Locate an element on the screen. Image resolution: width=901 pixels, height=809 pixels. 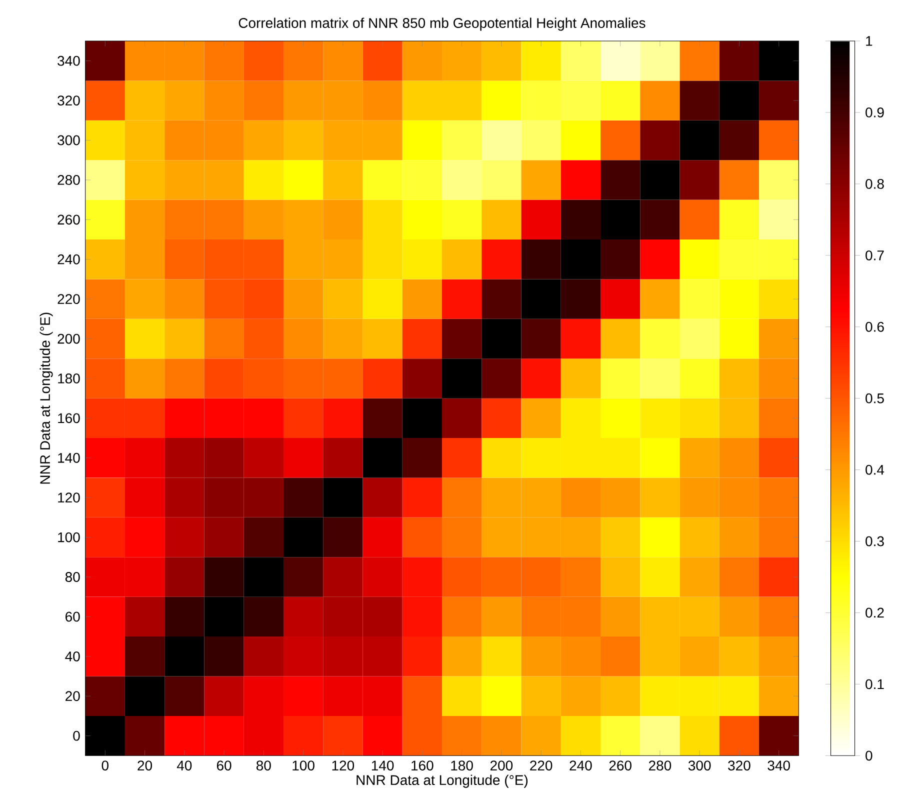
y-tick-label: 100 is located at coordinates (69, 537).